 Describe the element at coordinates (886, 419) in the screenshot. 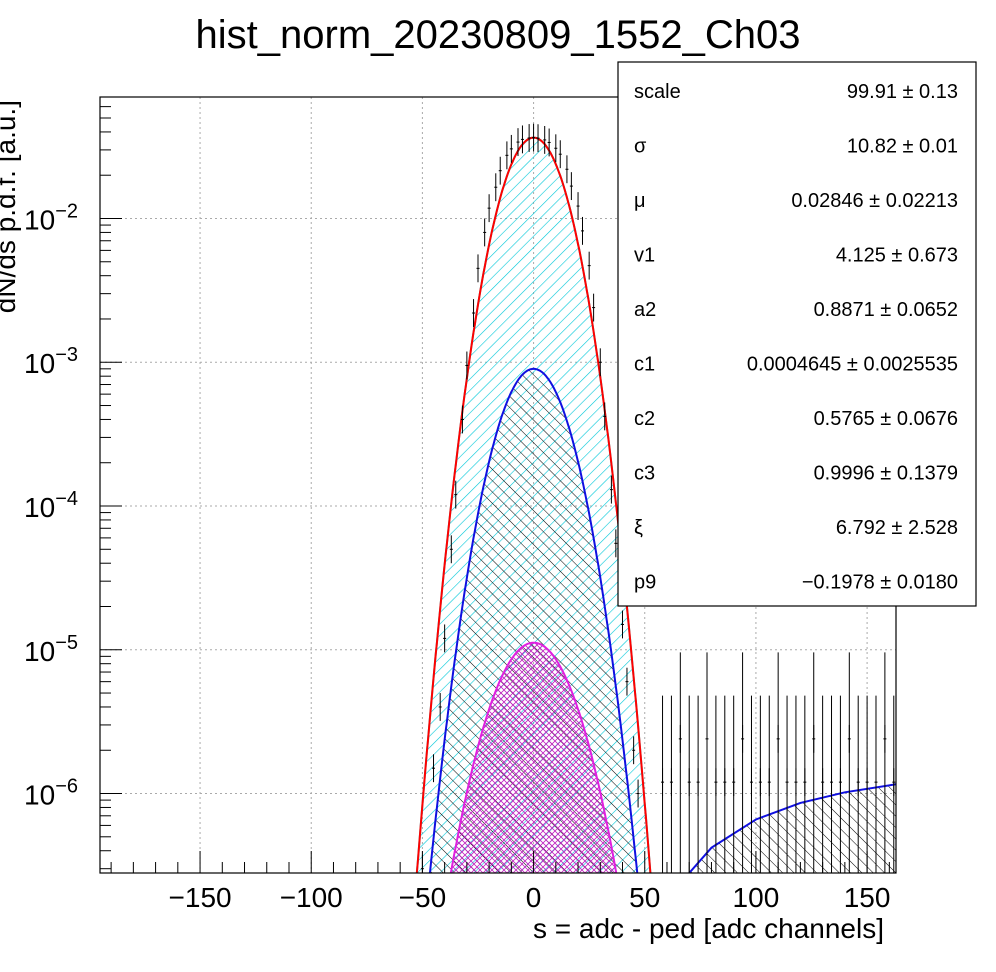

I see `stats-param-value: 0.5765 ± 0.0676` at that location.